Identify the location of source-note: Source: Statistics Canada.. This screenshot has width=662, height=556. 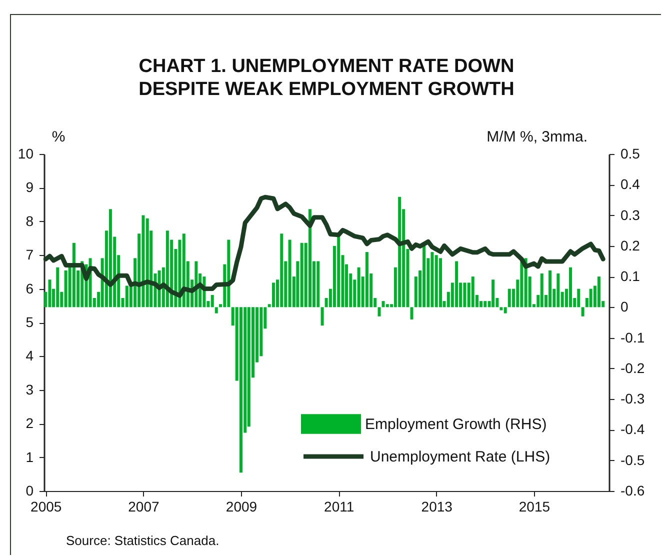
(143, 540).